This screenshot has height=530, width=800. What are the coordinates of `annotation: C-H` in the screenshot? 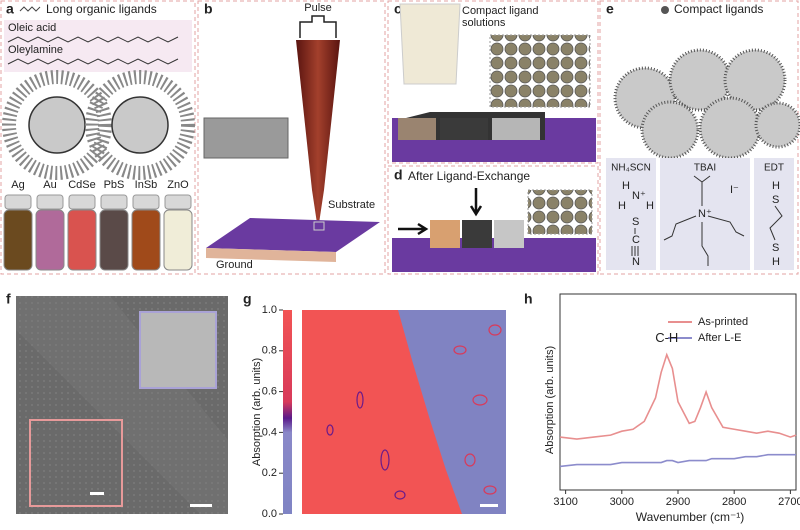 It's located at (666, 337).